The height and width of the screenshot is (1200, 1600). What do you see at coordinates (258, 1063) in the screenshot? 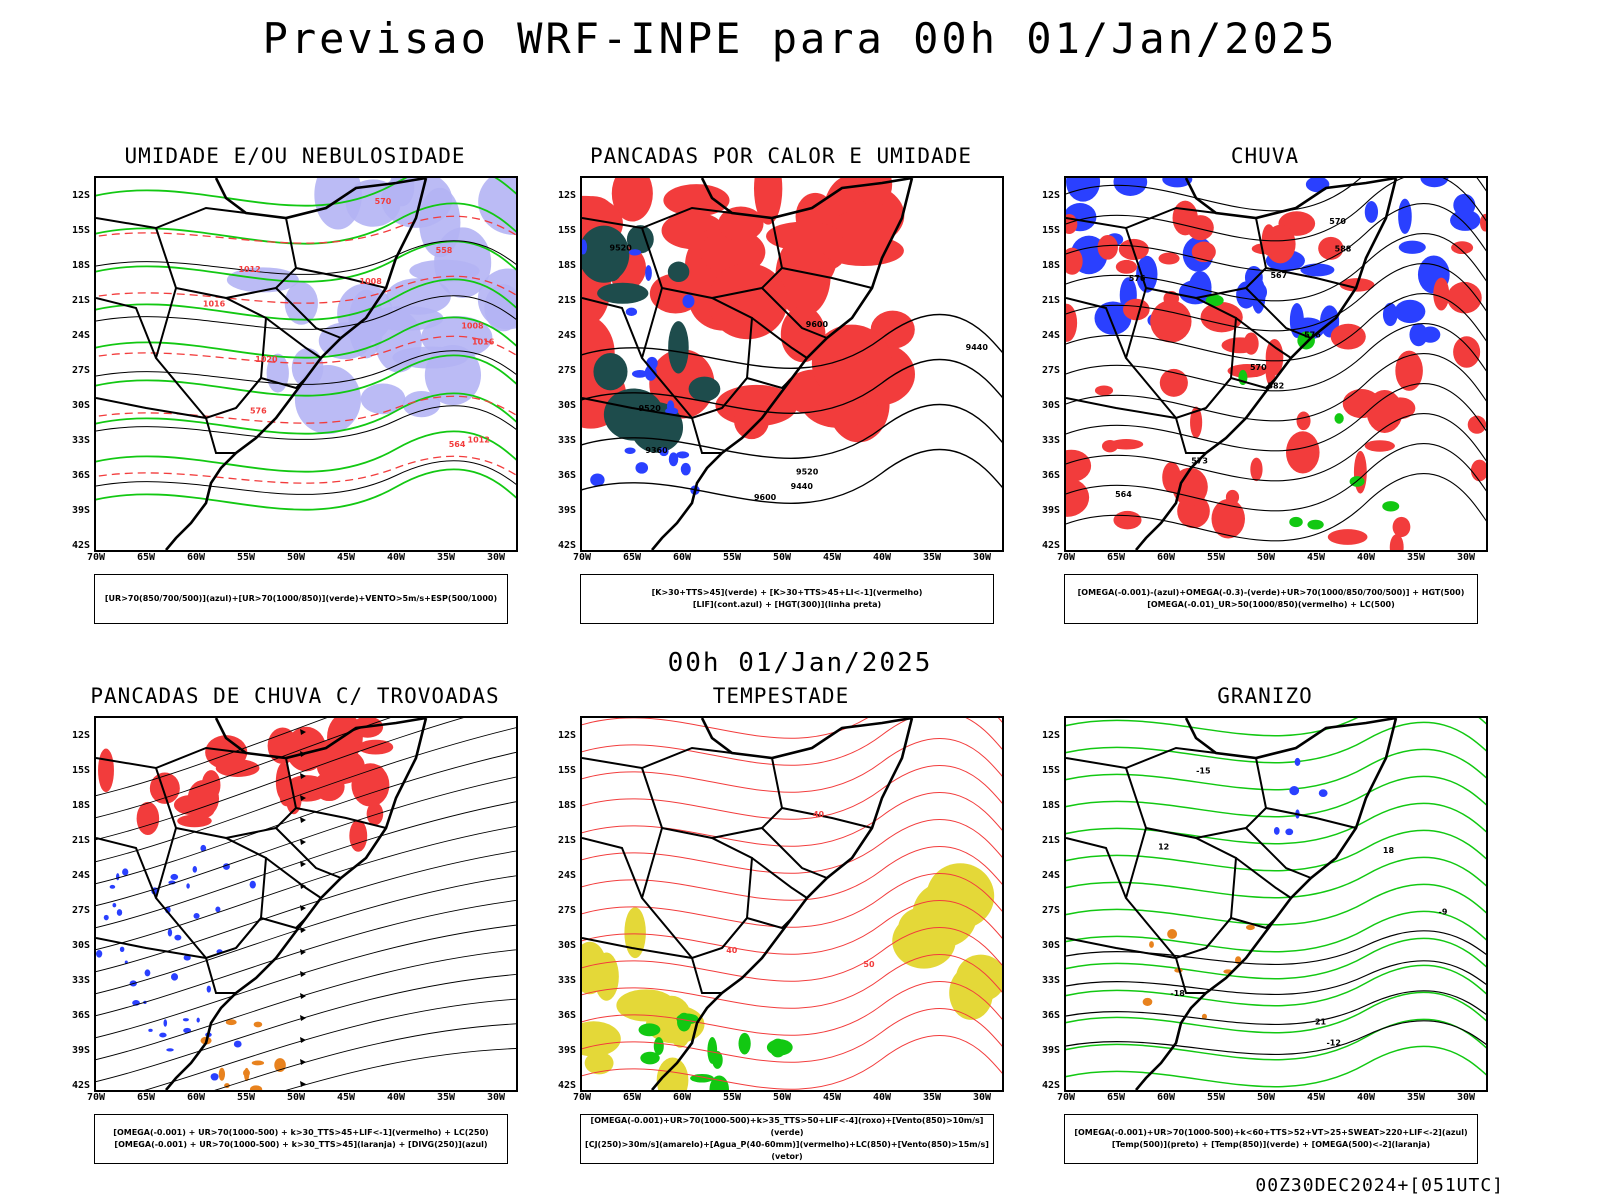
I see `shower-area` at bounding box center [258, 1063].